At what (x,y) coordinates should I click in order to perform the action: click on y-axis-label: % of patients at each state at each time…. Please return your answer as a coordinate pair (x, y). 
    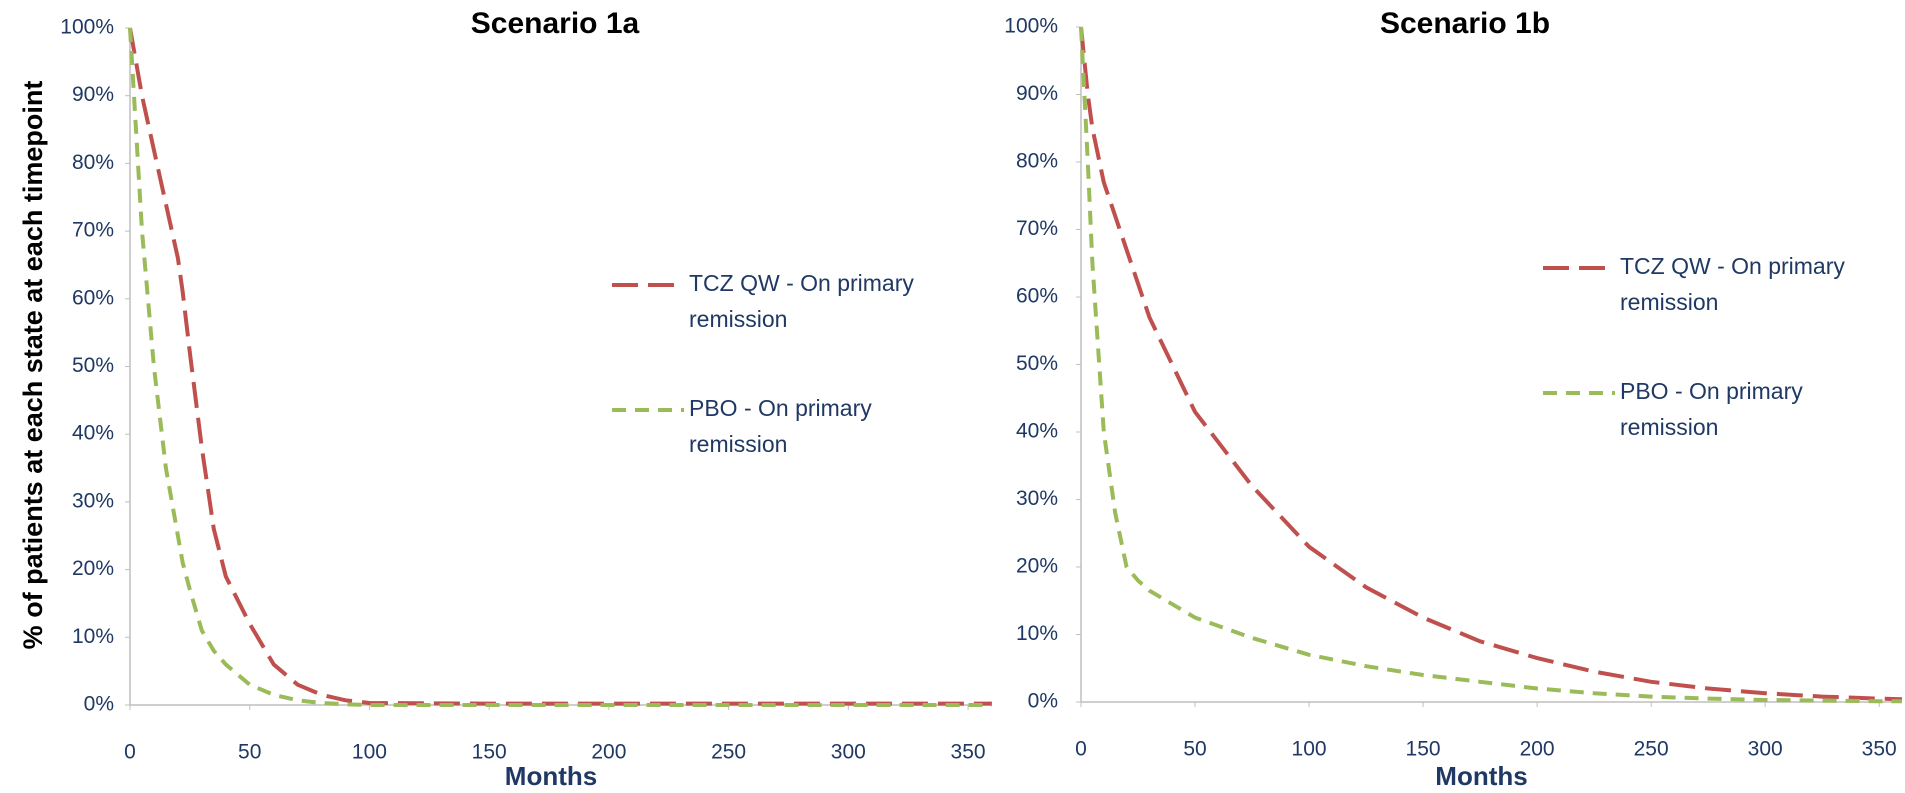
    Looking at the image, I should click on (33, 365).